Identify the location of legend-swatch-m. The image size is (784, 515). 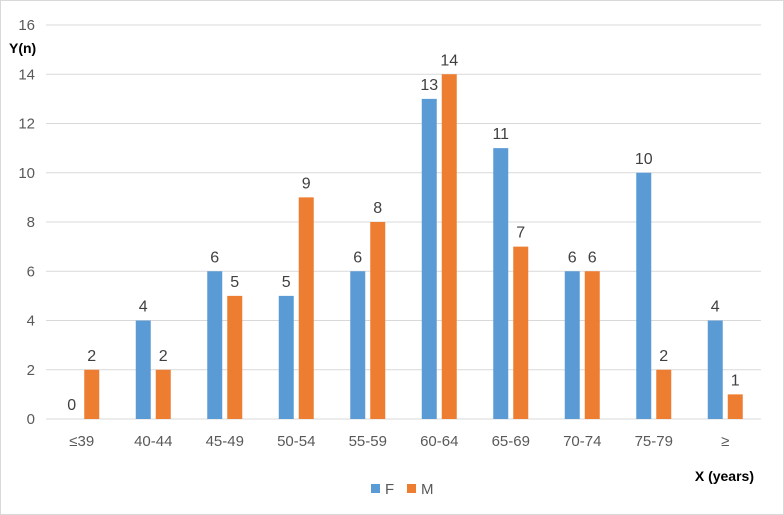
(411, 488).